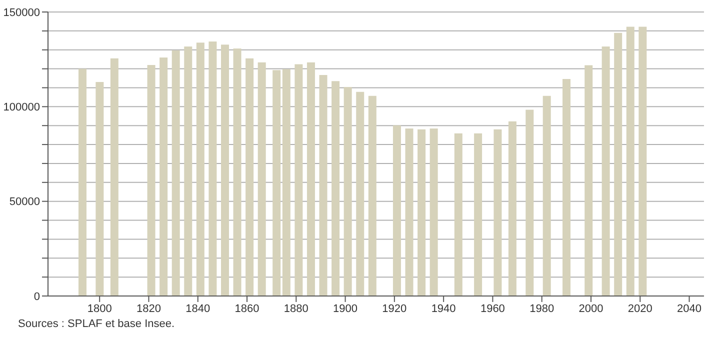 This screenshot has width=710, height=340. What do you see at coordinates (21, 12) in the screenshot?
I see `y-tick-label: 150000` at bounding box center [21, 12].